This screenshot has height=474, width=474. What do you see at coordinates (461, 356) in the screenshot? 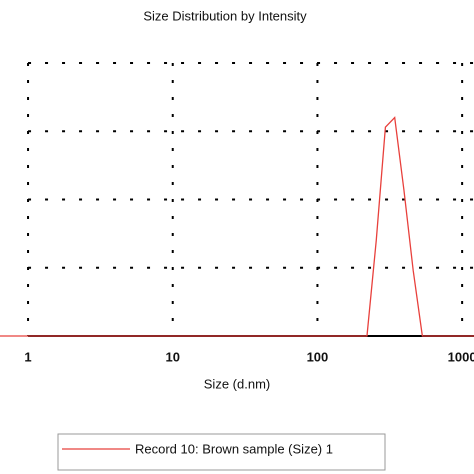
I see `x-tick-label: 1000` at bounding box center [461, 356].